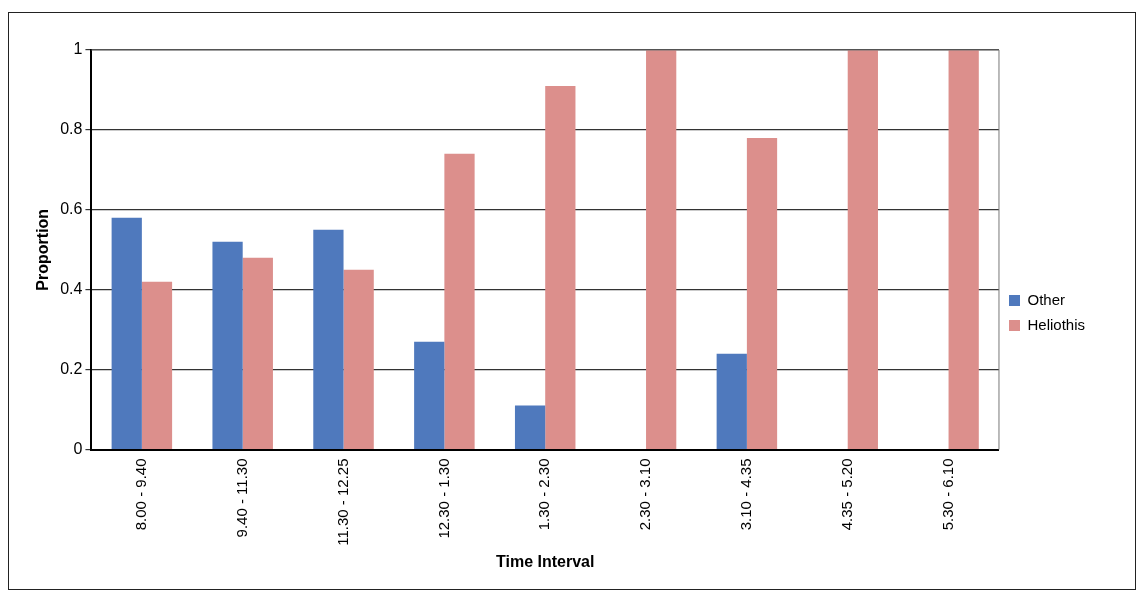 The width and height of the screenshot is (1145, 606). Describe the element at coordinates (545, 561) in the screenshot. I see `x-axis-title: Time Interval` at that location.